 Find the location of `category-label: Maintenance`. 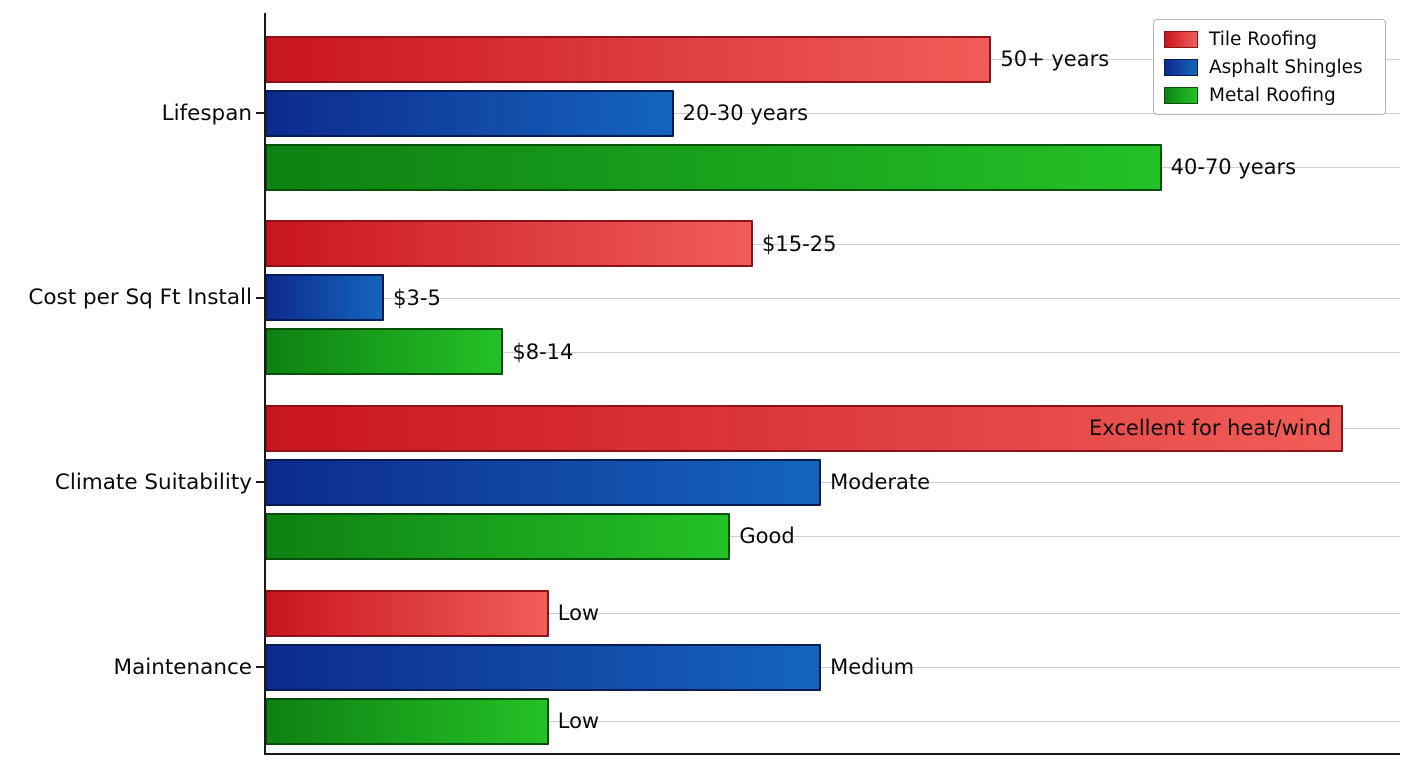

category-label: Maintenance is located at coordinates (182, 667).